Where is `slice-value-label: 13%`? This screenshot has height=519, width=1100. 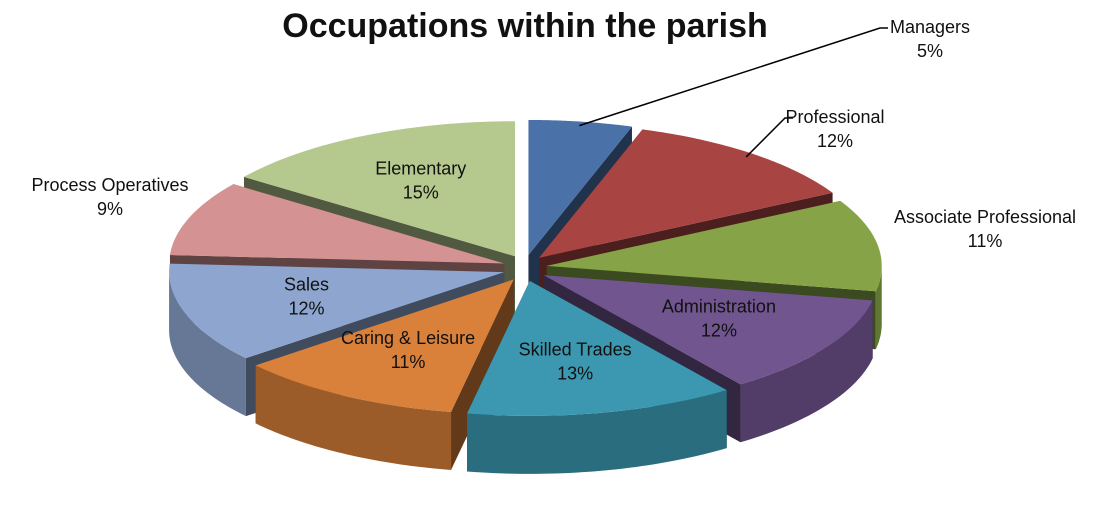
slice-value-label: 13% is located at coordinates (575, 373).